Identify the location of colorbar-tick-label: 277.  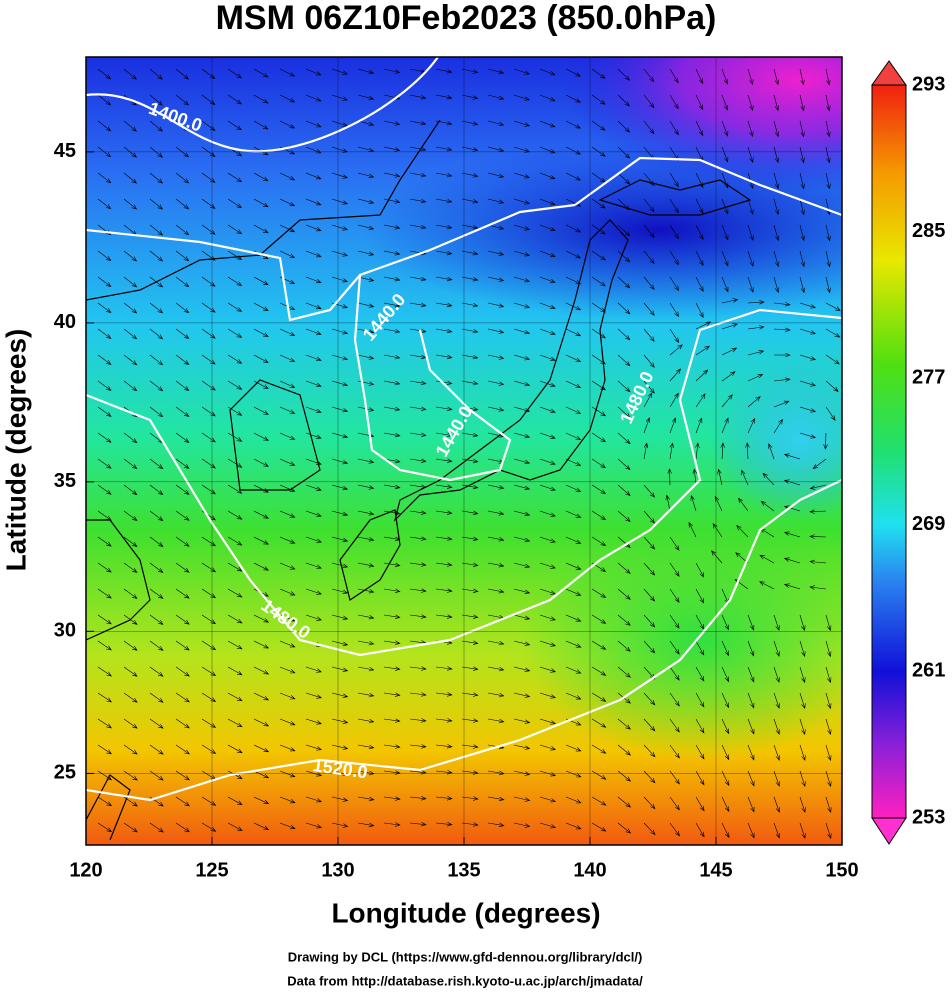
(928, 377).